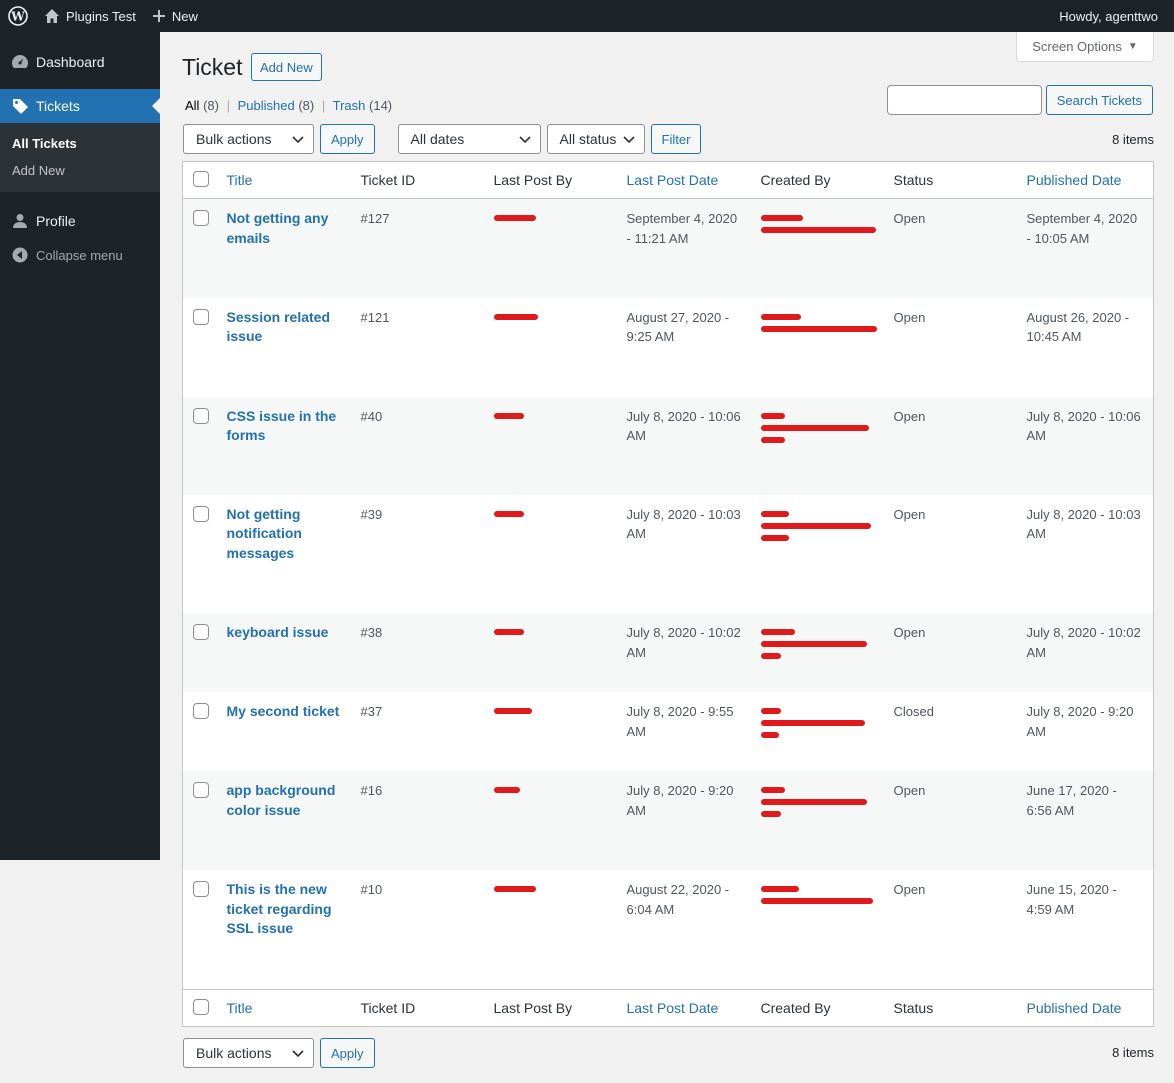 The height and width of the screenshot is (1083, 1174). What do you see at coordinates (285, 180) in the screenshot?
I see `column-title-header: Title` at bounding box center [285, 180].